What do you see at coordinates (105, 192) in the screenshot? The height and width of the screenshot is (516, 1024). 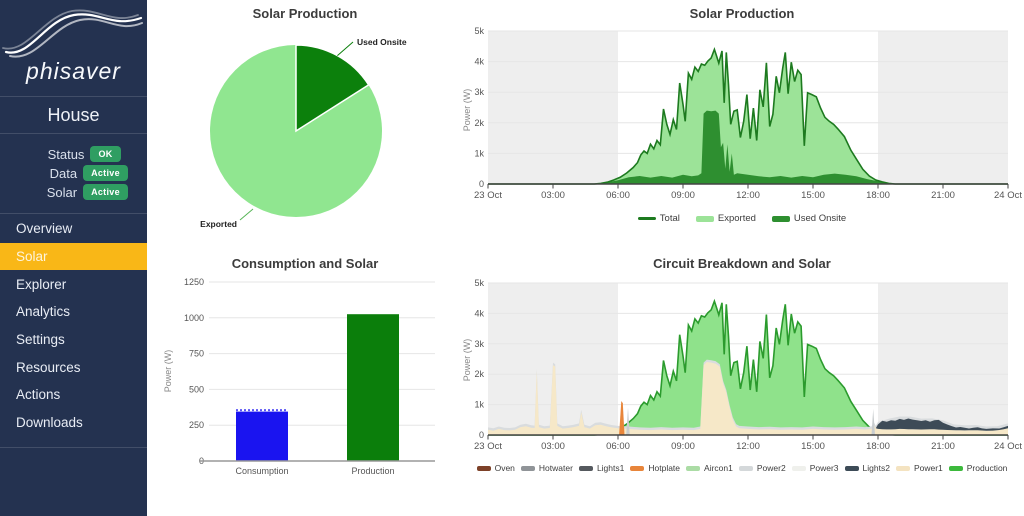 I see `status-badge: Active` at bounding box center [105, 192].